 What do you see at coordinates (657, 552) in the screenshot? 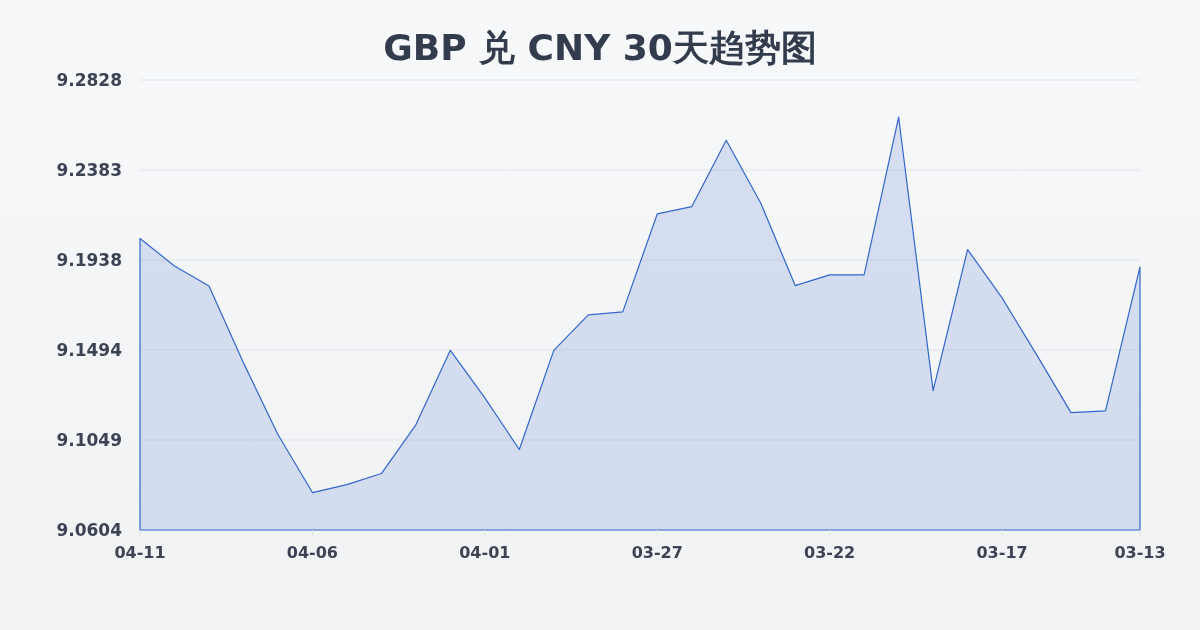
I see `x-tick-label: 03-27` at bounding box center [657, 552].